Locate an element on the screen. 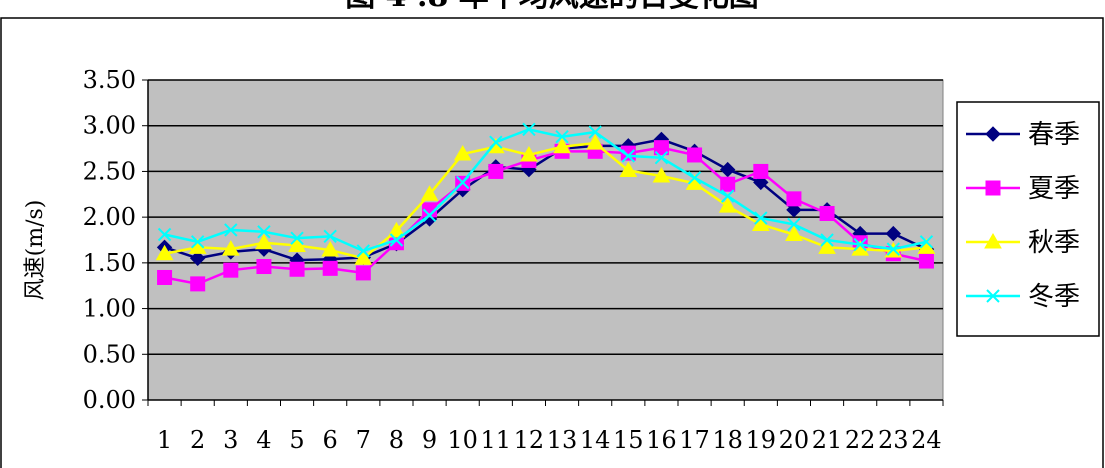 The image size is (1105, 468). x-tick-label: 15 is located at coordinates (628, 440).